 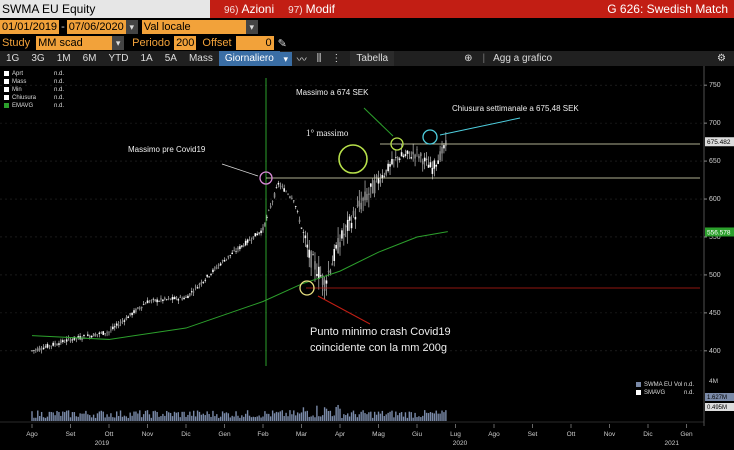 What do you see at coordinates (200, 58) in the screenshot?
I see `tab-mass: Mass` at bounding box center [200, 58].